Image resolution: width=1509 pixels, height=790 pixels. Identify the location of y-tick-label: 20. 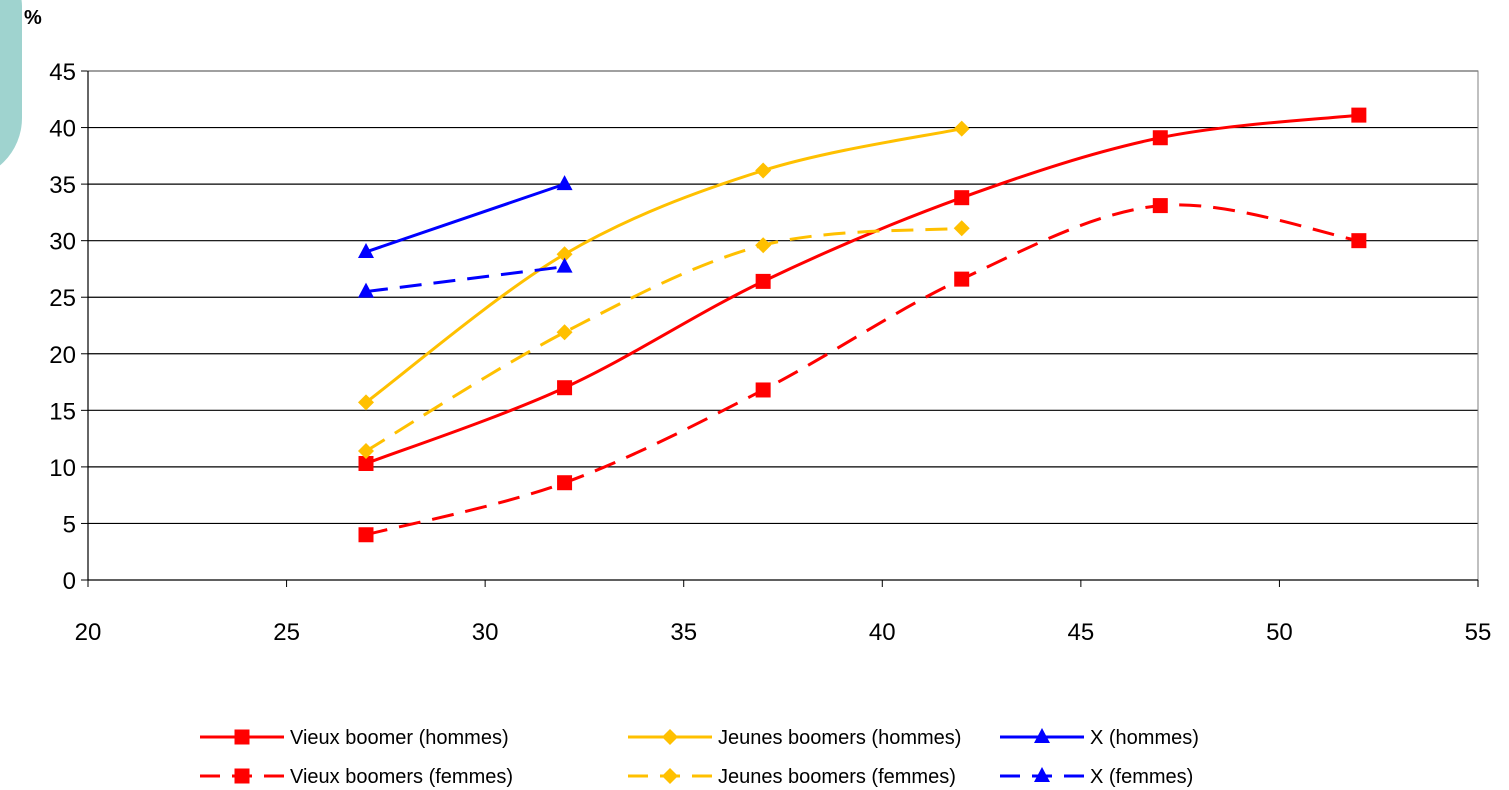
(62, 355).